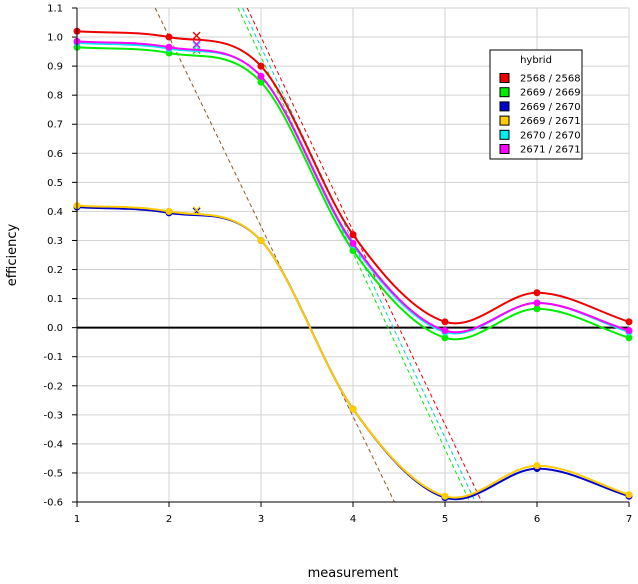 The width and height of the screenshot is (638, 584). I want to click on x-tick-label: 6, so click(537, 519).